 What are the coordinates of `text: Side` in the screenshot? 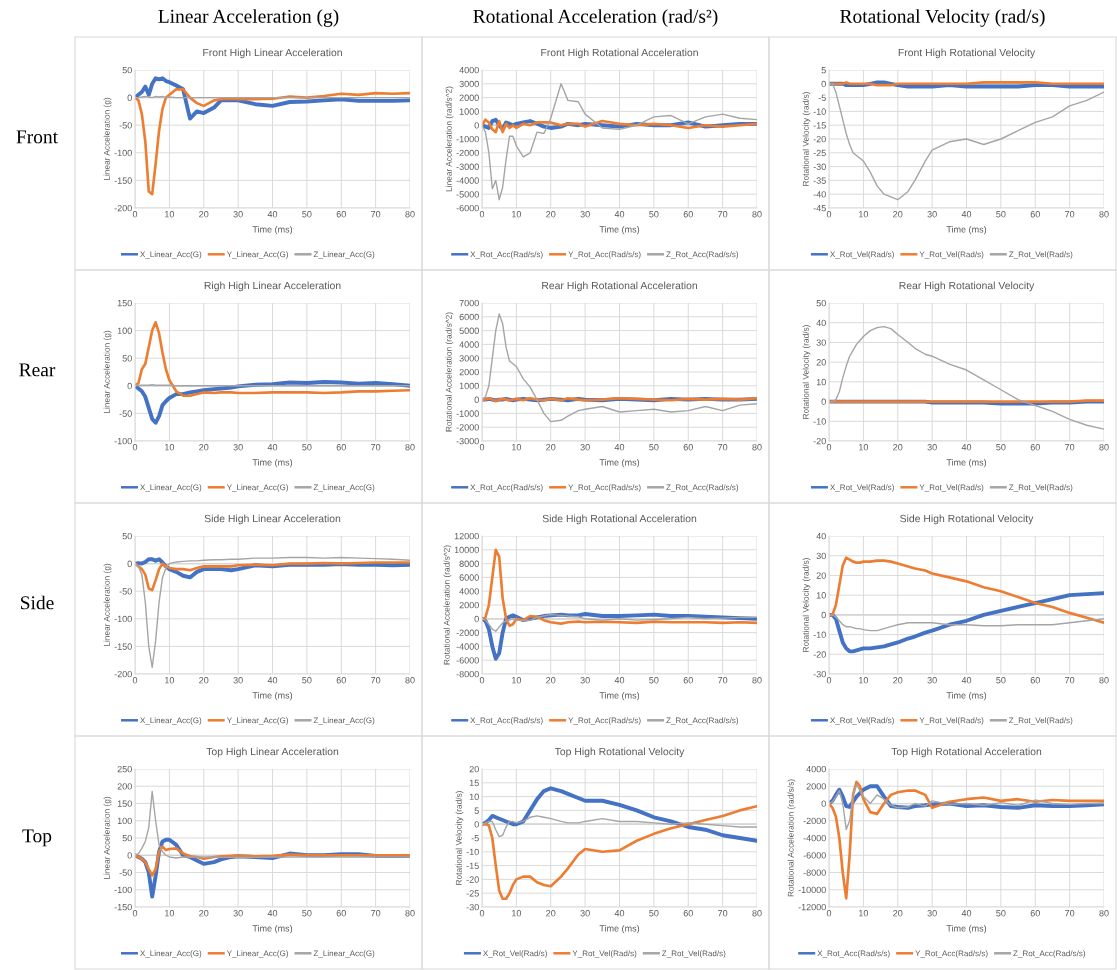 It's located at (37, 602).